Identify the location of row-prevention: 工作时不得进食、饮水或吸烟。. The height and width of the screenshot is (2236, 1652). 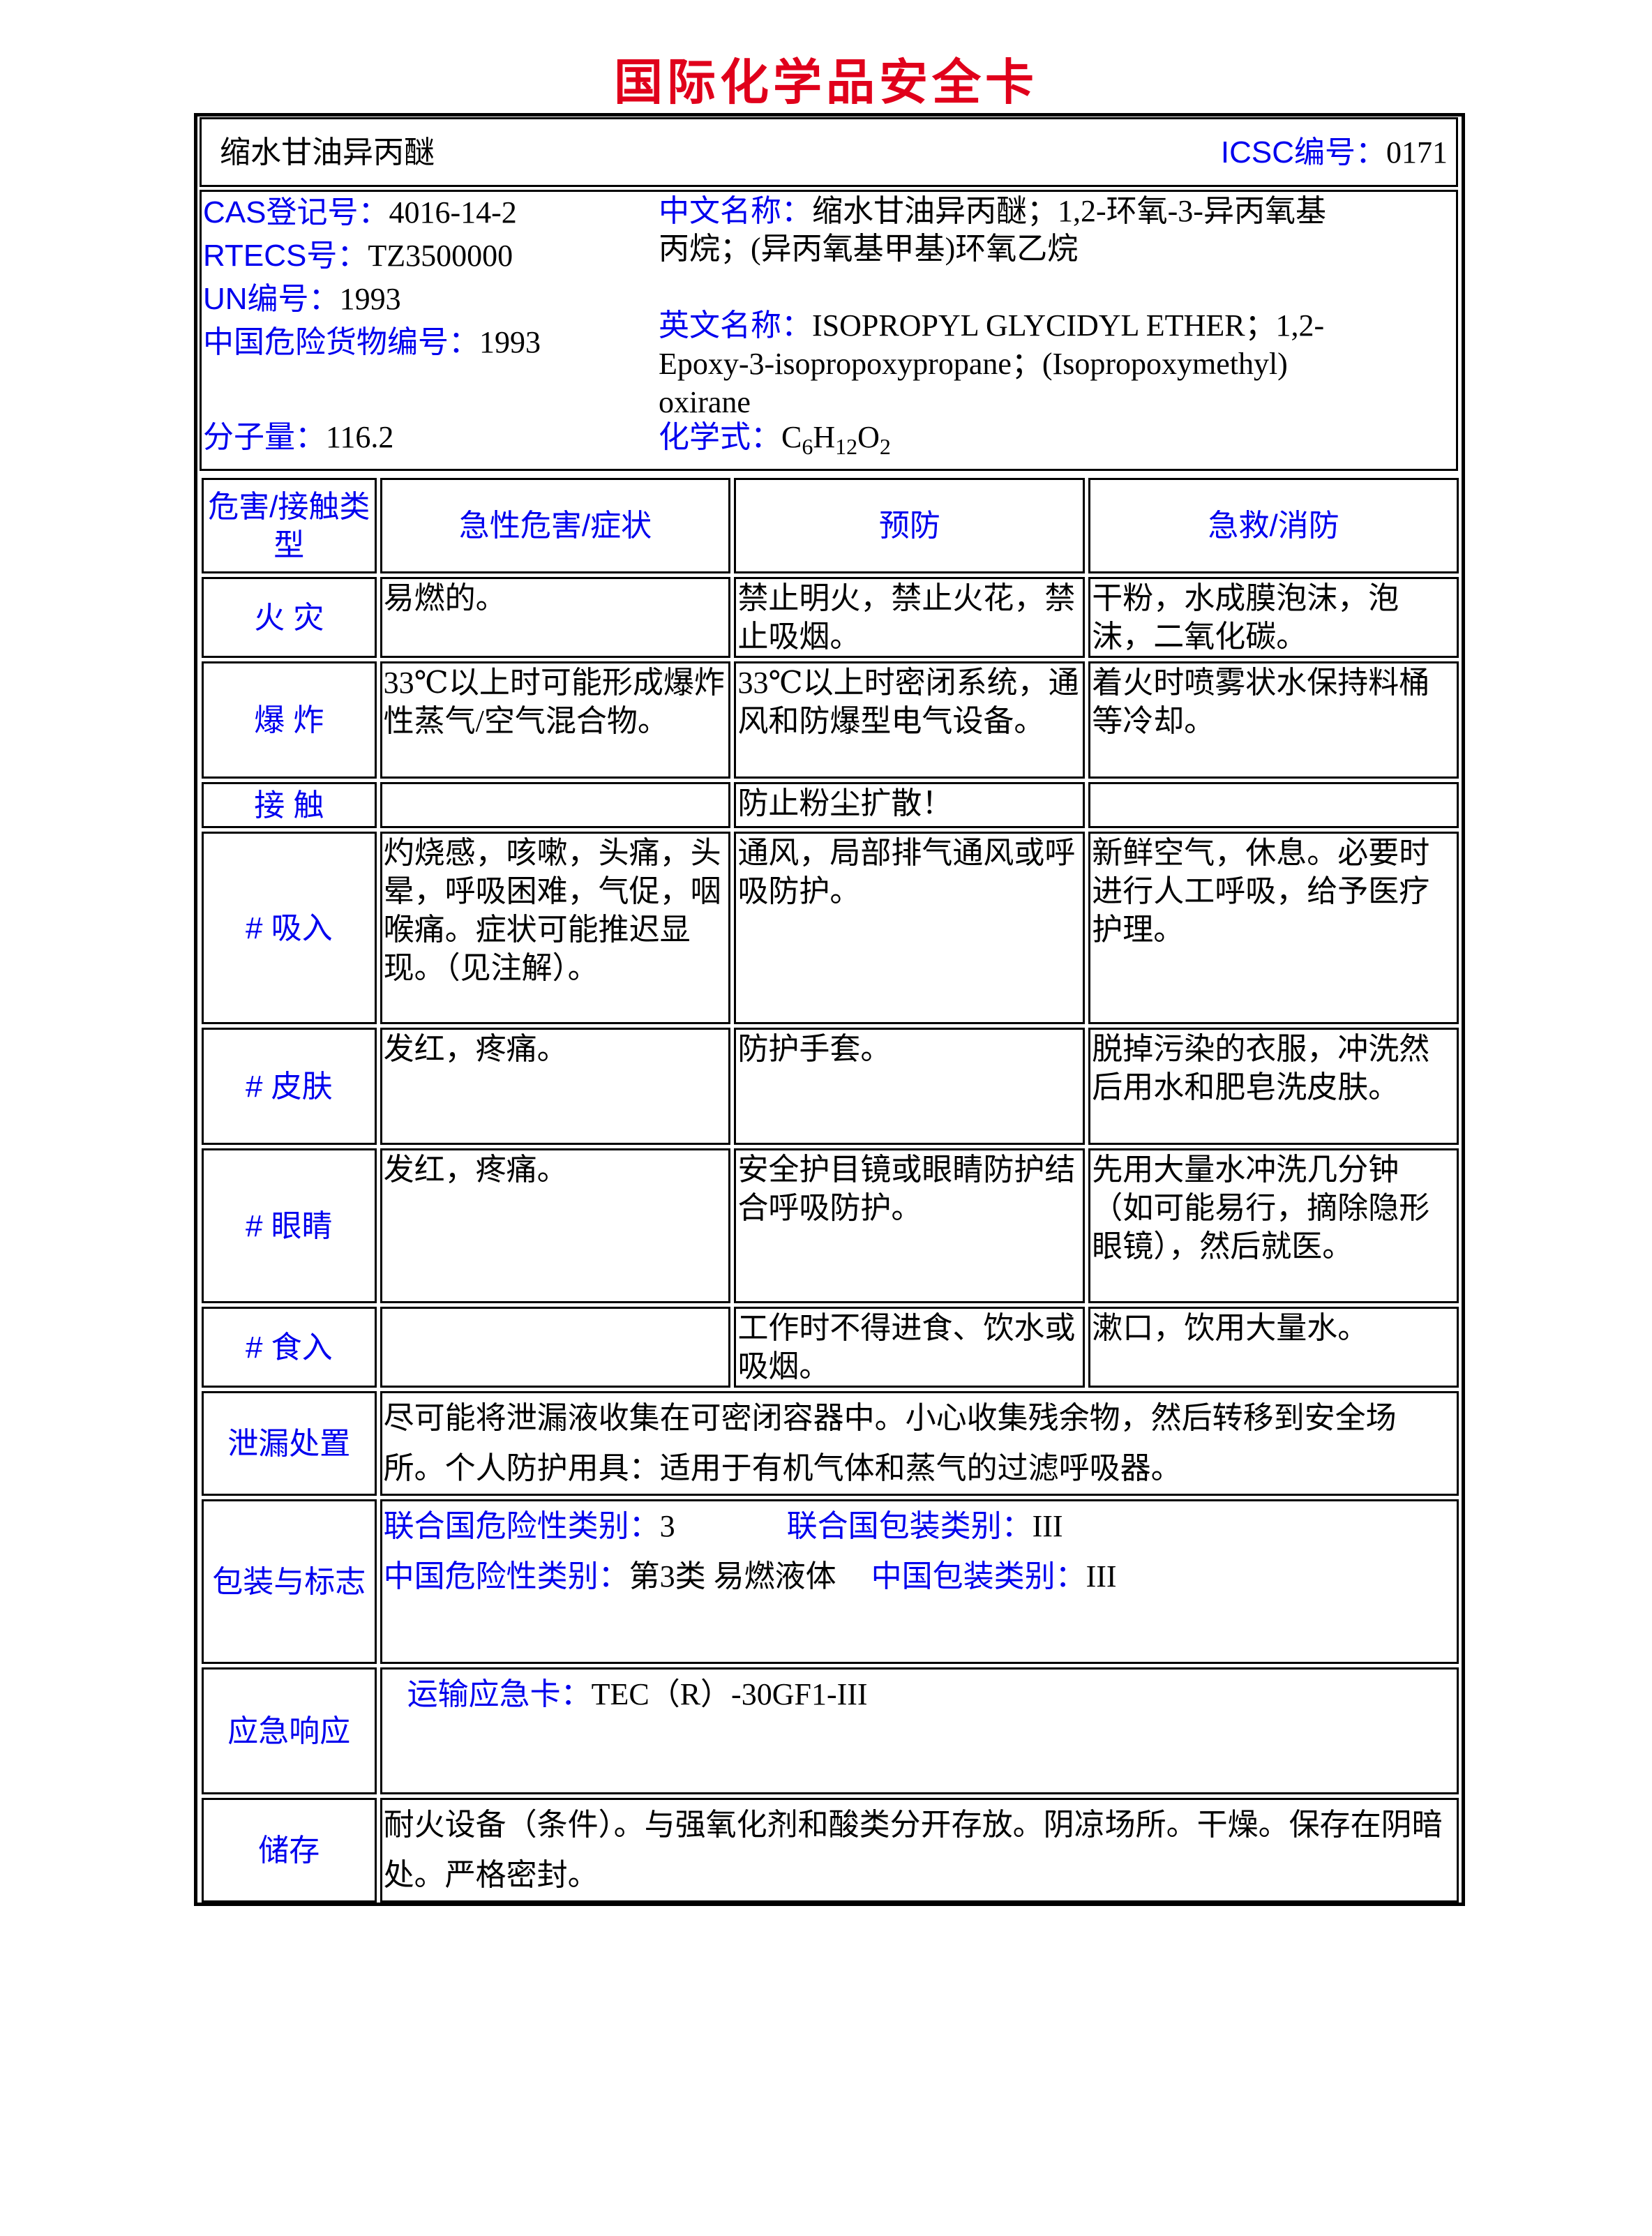
(910, 1347).